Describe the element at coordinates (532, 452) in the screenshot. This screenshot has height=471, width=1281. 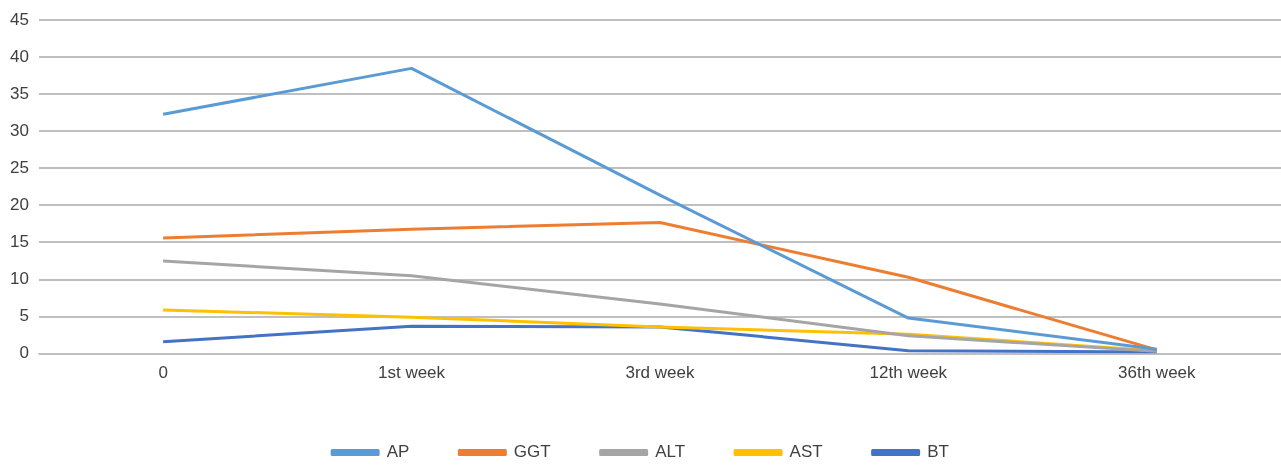
I see `legend-label: GGT` at that location.